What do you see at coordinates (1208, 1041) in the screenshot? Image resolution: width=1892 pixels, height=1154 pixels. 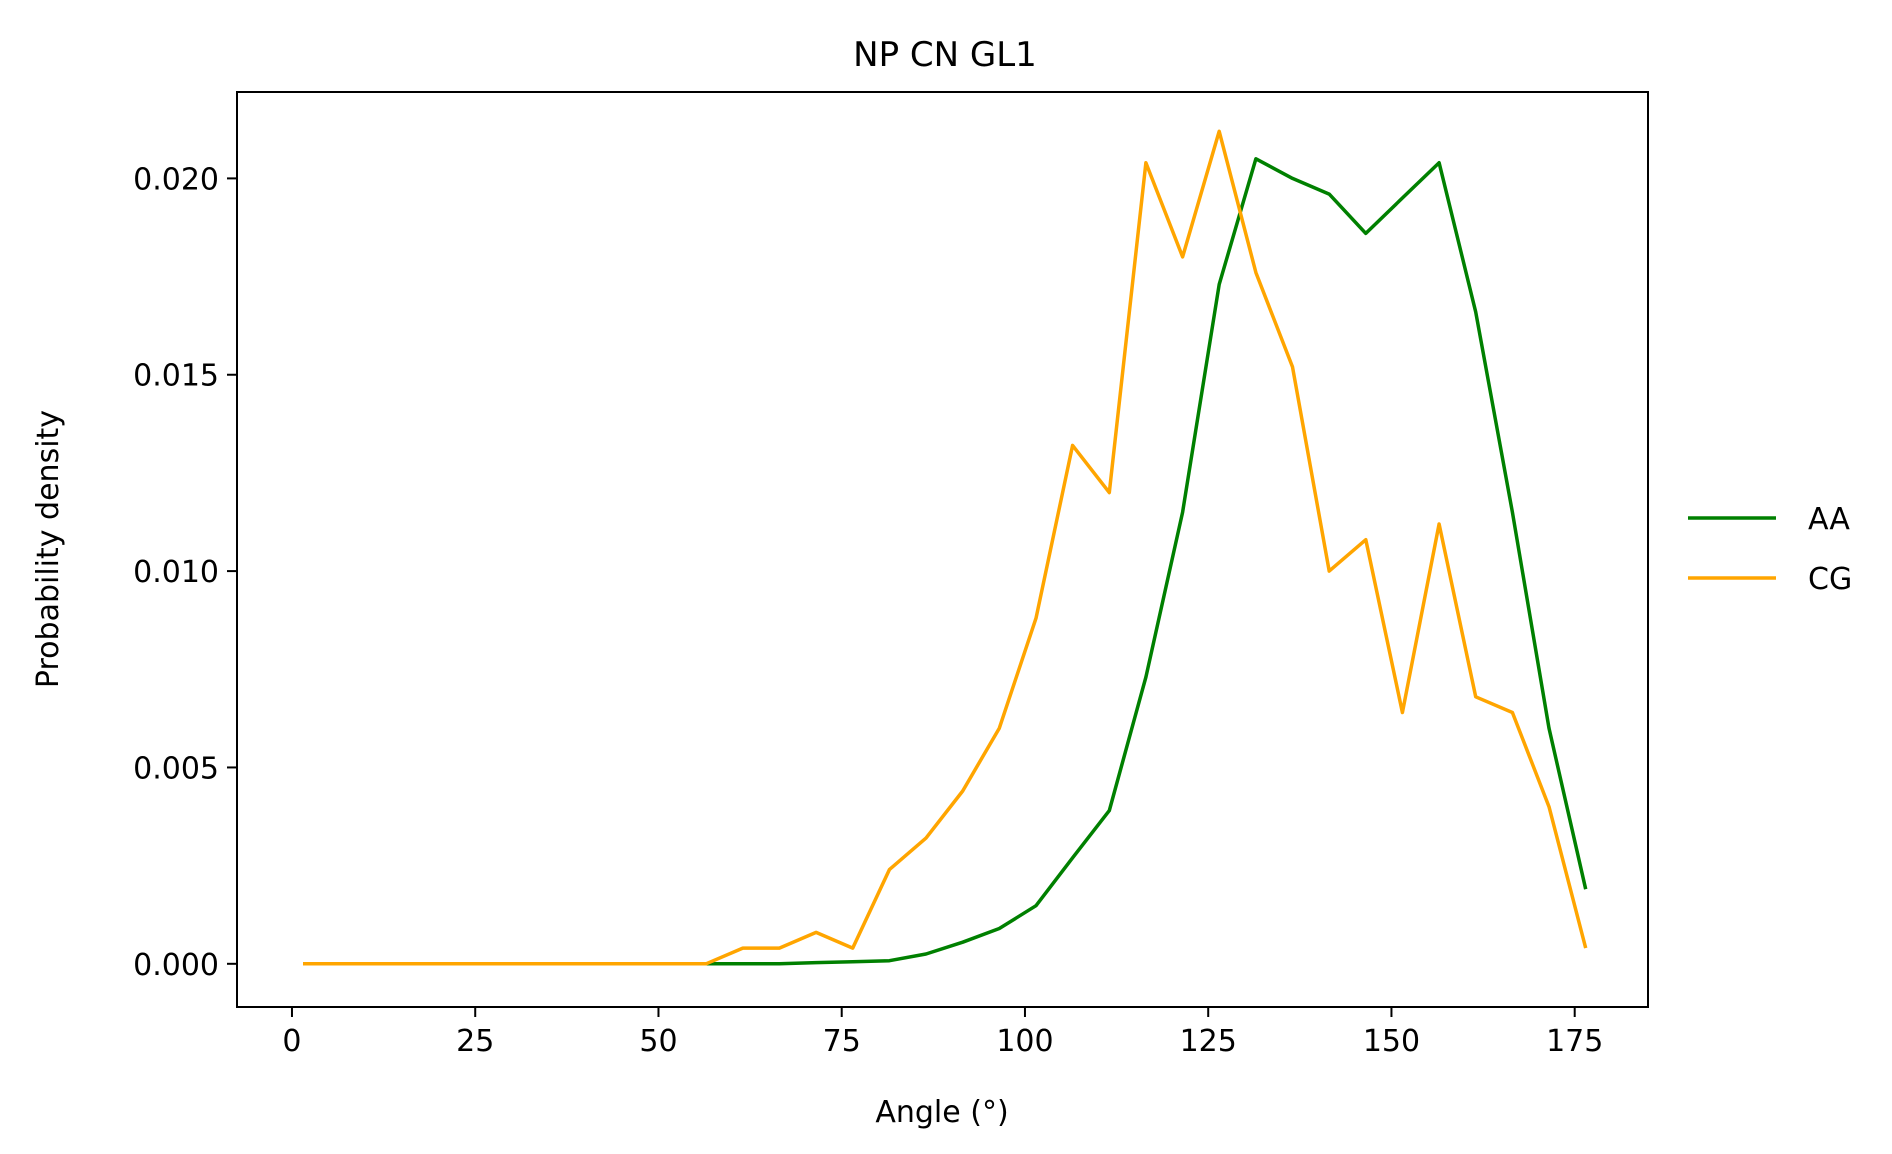 I see `x-tick-label: 125` at bounding box center [1208, 1041].